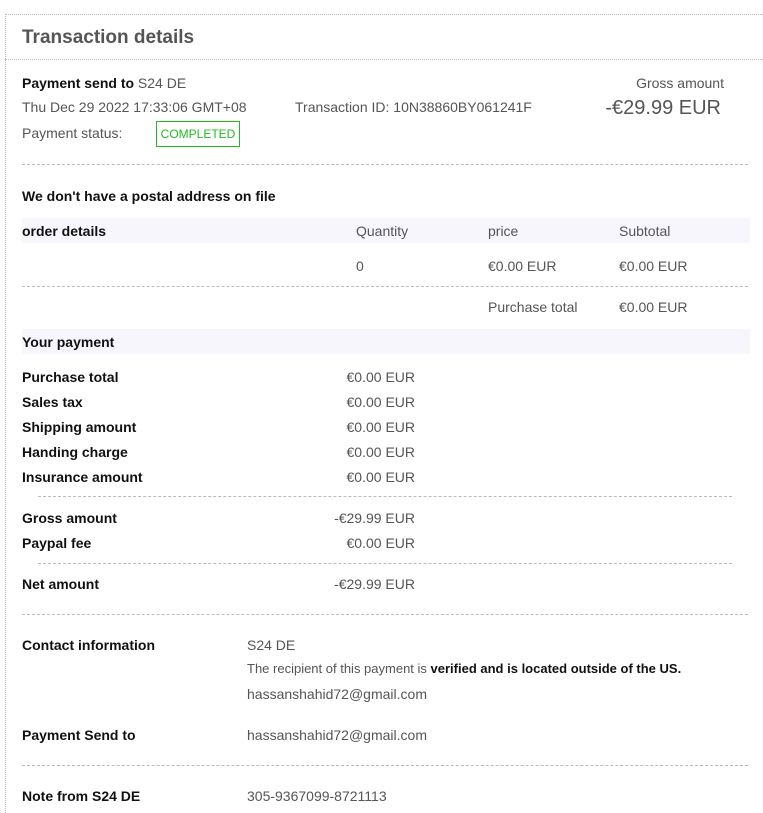  I want to click on order-quantity: 0, so click(360, 266).